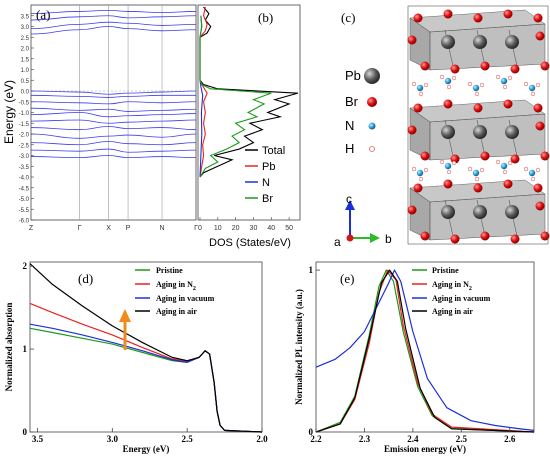 The image size is (550, 462). What do you see at coordinates (146, 367) in the screenshot?
I see `absorption-line-aging-in-n2` at bounding box center [146, 367].